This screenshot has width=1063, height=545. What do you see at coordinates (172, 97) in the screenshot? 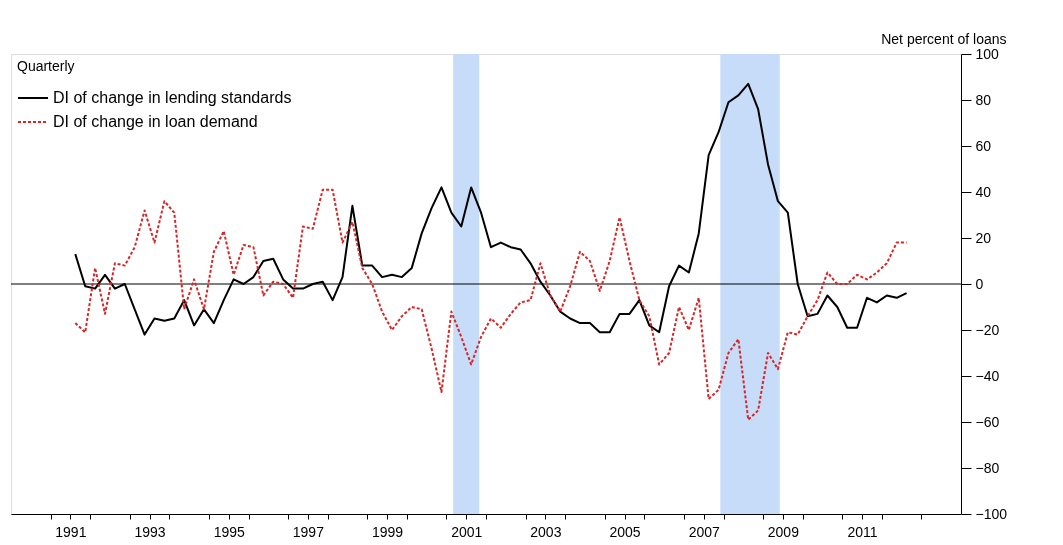
I see `legend-label: DI of change in lending standards` at bounding box center [172, 97].